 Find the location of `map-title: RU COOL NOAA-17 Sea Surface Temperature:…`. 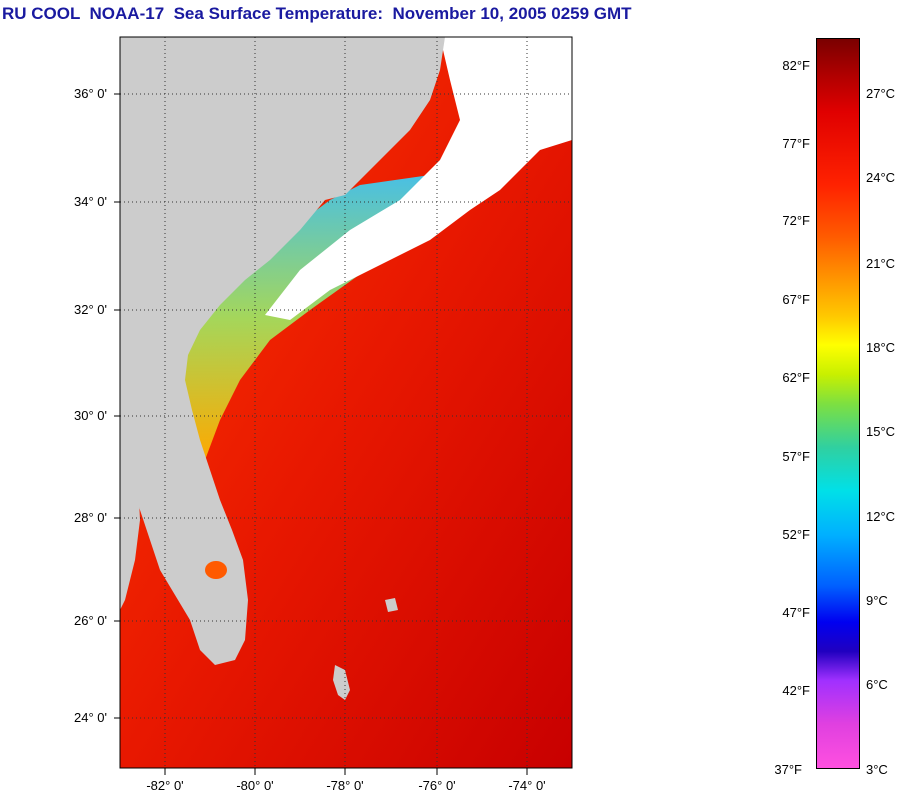

map-title: RU COOL NOAA-17 Sea Surface Temperature:… is located at coordinates (317, 13).